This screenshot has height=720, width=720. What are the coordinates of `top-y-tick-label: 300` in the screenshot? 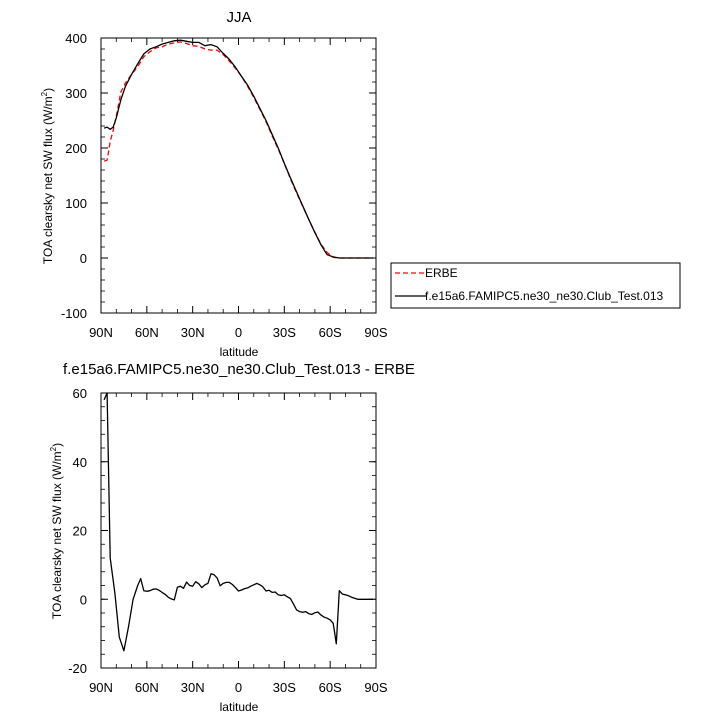 It's located at (76, 93).